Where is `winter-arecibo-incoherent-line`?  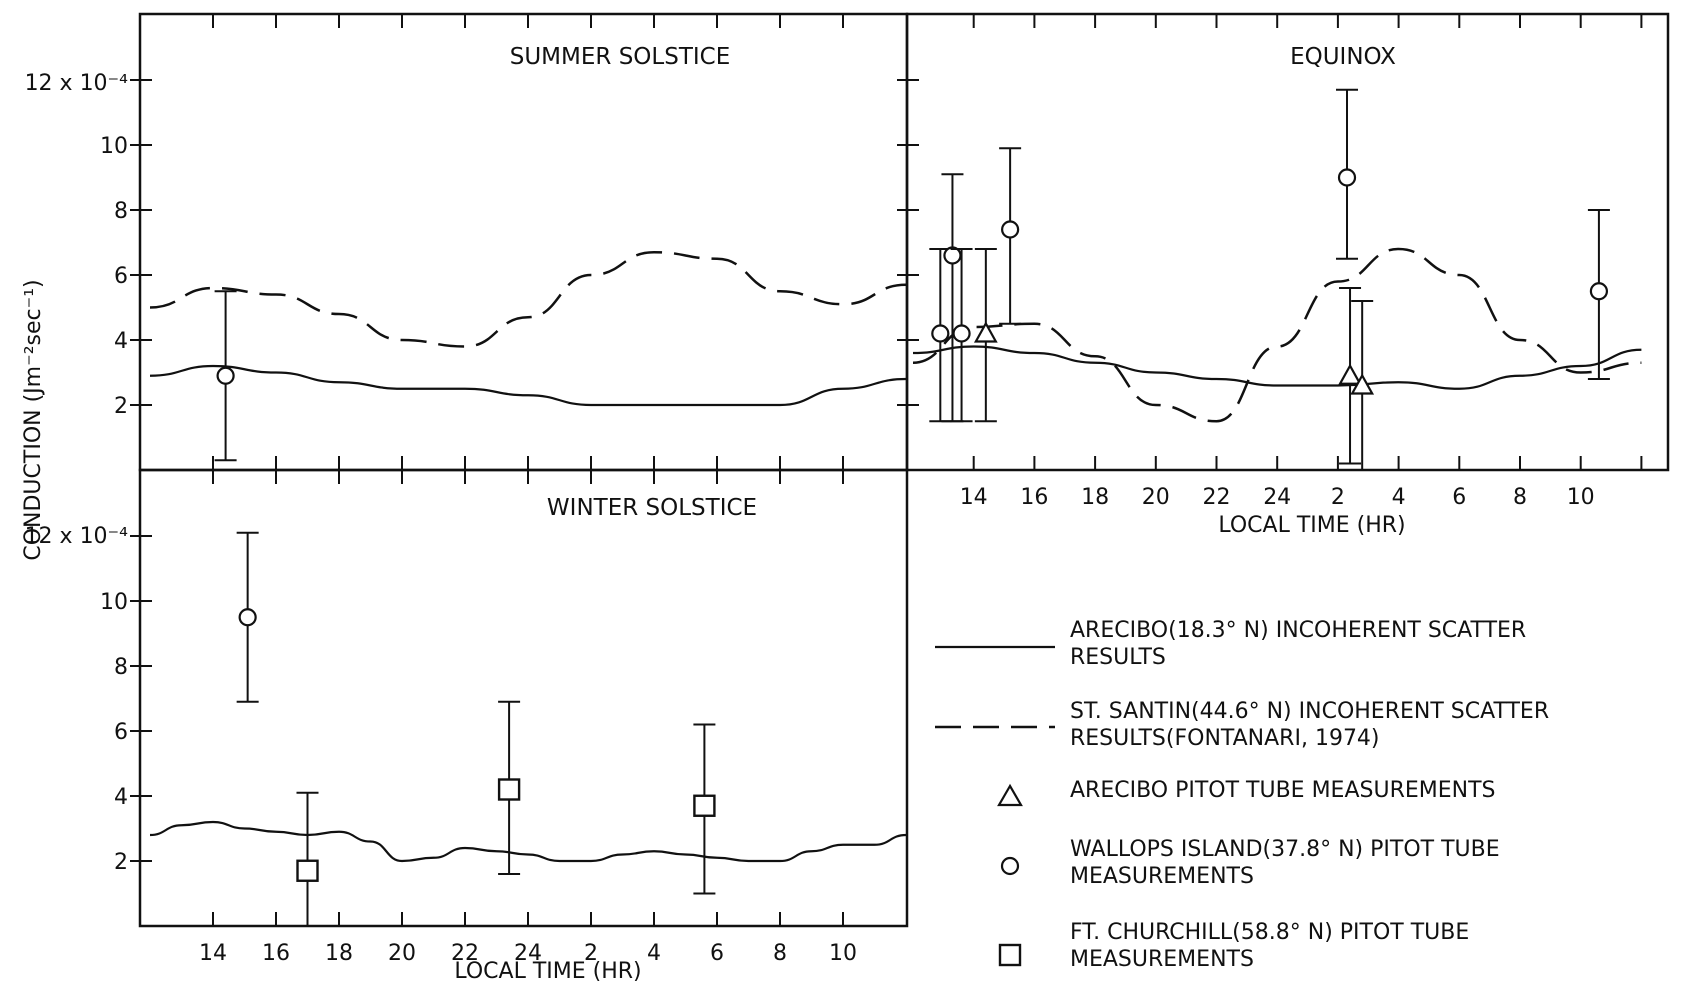 winter-arecibo-incoherent-line is located at coordinates (528, 841).